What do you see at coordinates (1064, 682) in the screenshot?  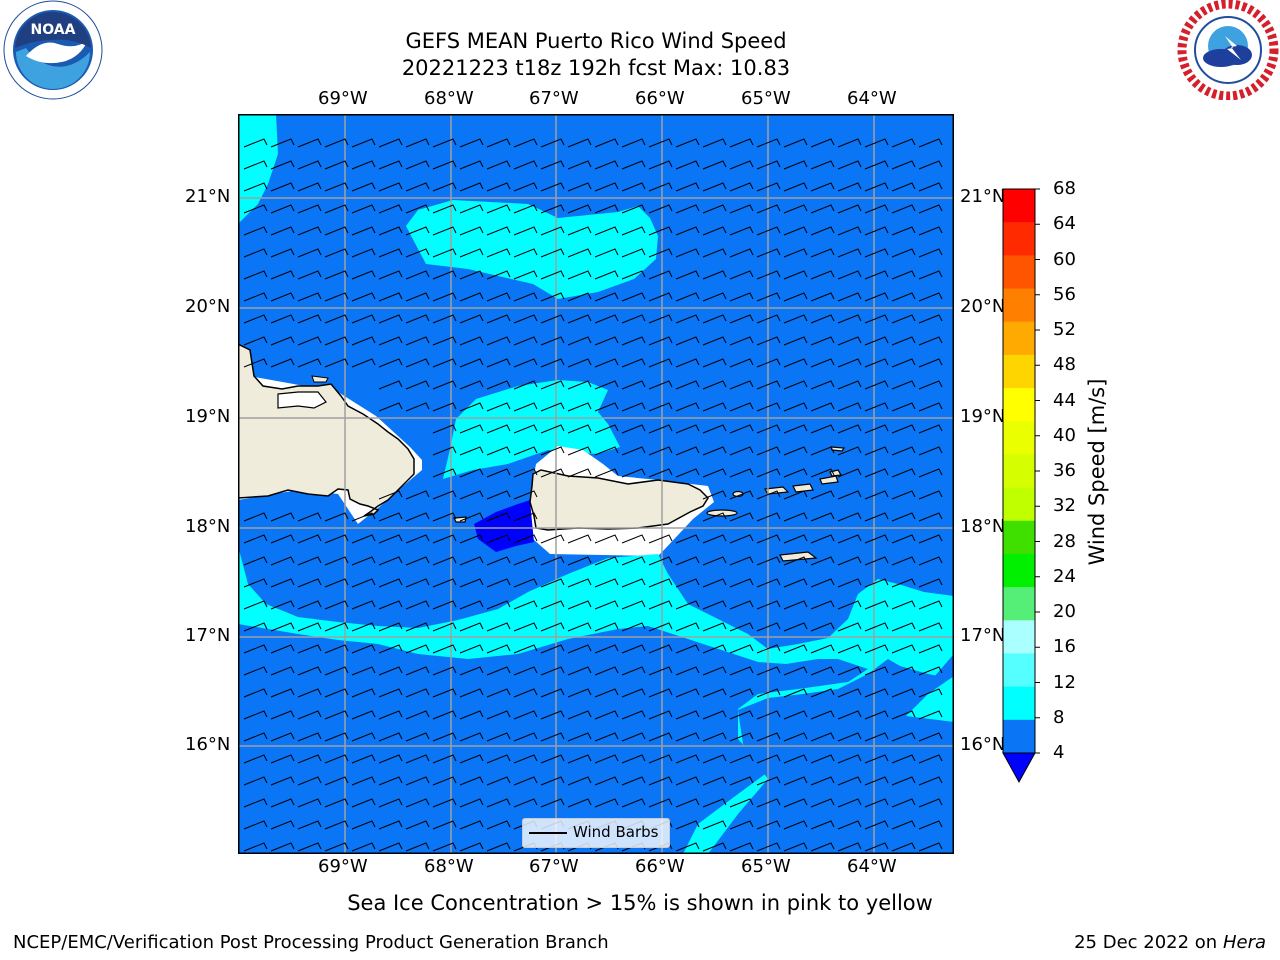 I see `colorbar-tick-label: 12` at bounding box center [1064, 682].